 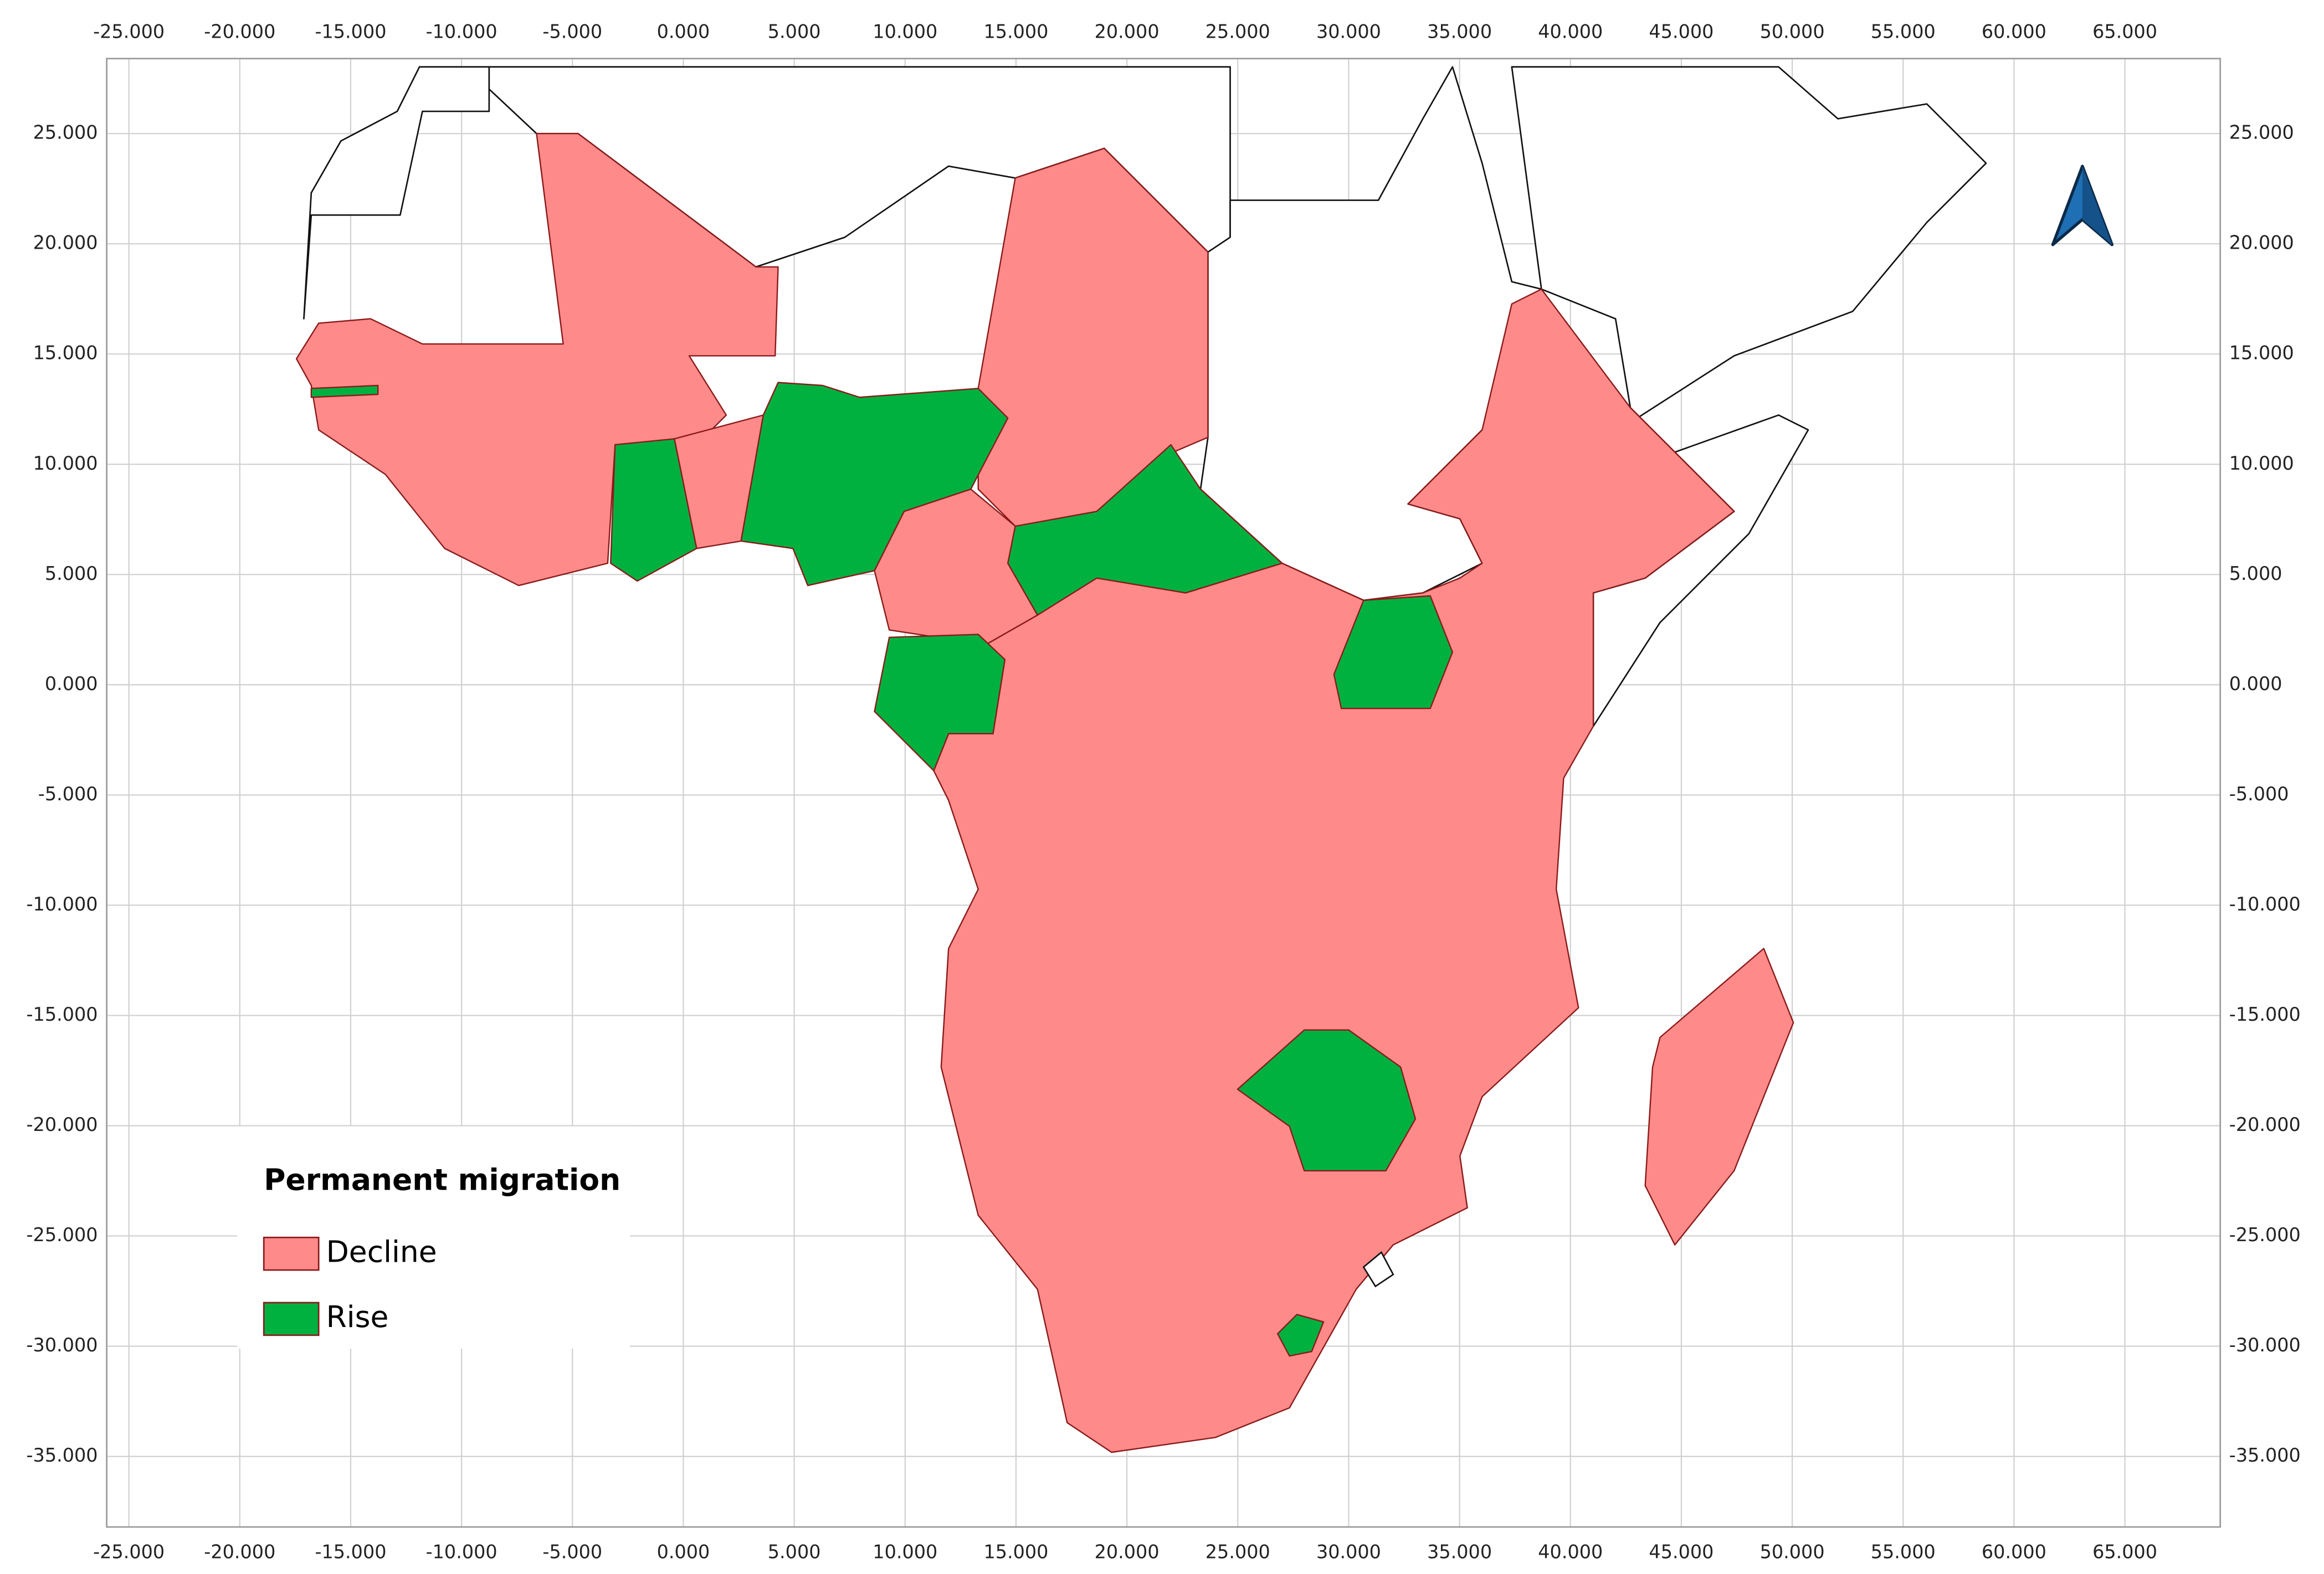 I want to click on legend-label: Decline, so click(x=381, y=1252).